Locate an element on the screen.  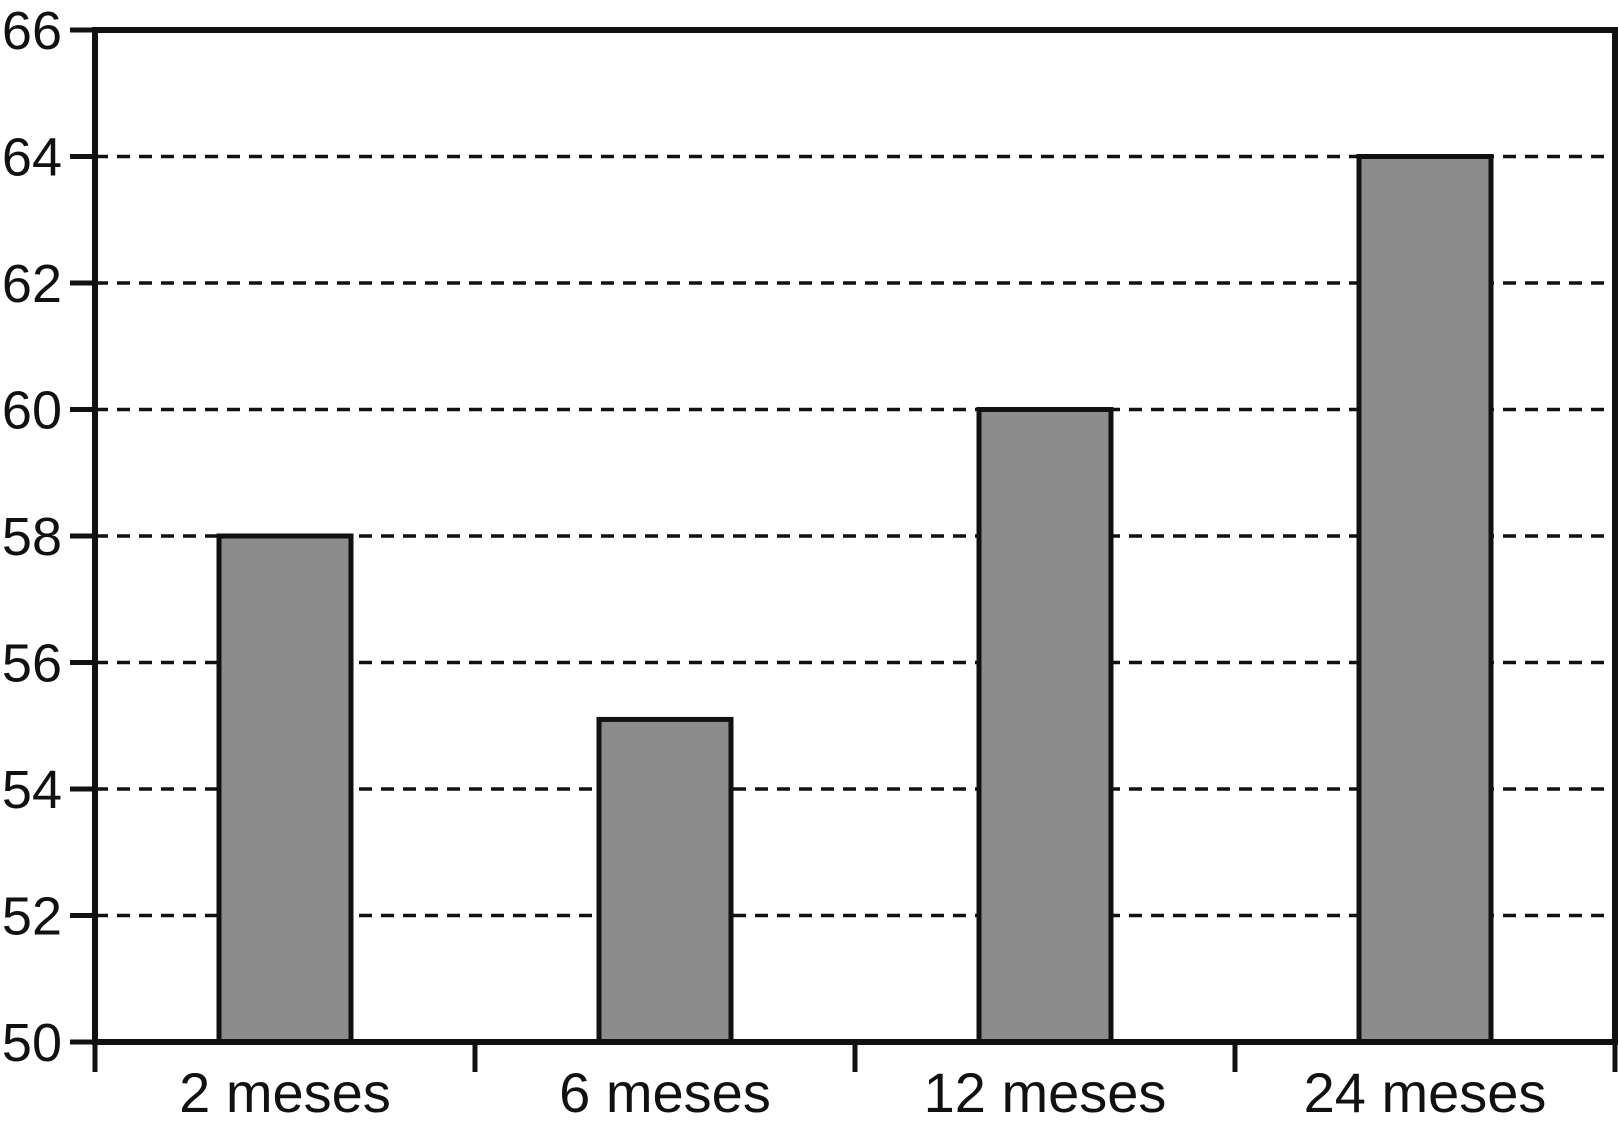
y-axis-tick-label-52: 52 is located at coordinates (32, 917).